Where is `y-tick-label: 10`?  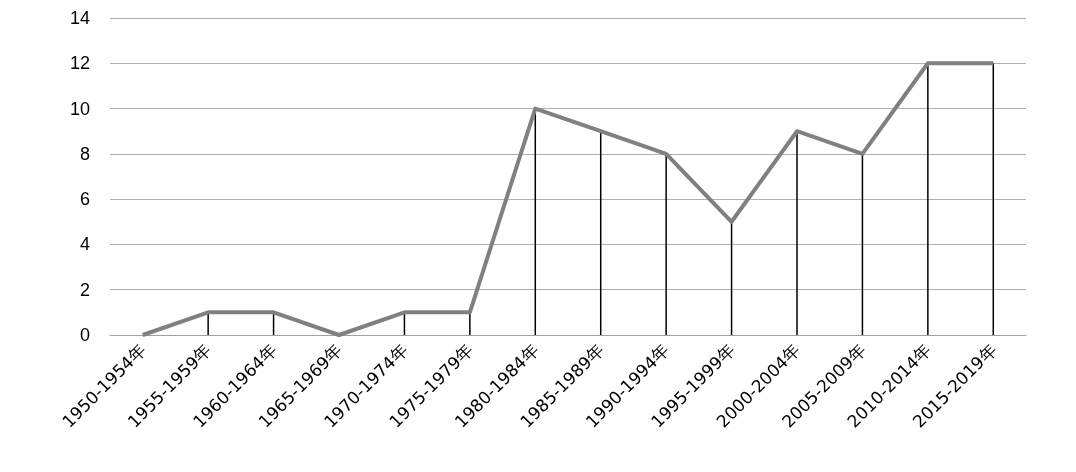
y-tick-label: 10 is located at coordinates (79, 108).